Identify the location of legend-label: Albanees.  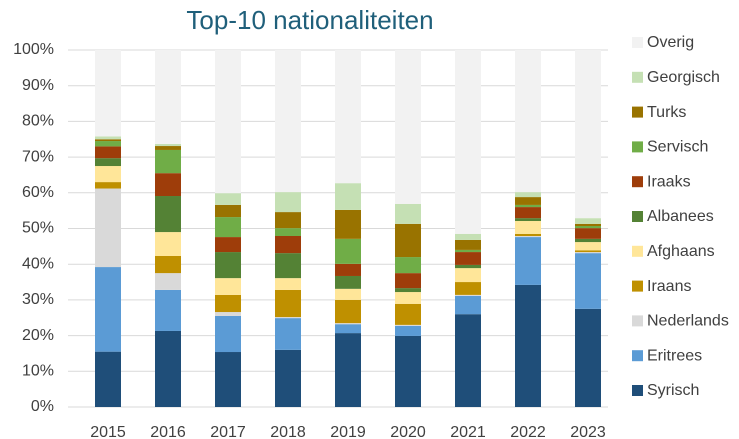
(680, 216).